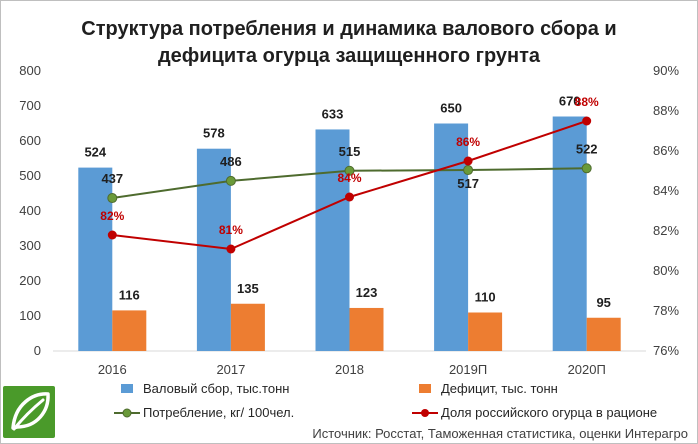 This screenshot has width=698, height=444. What do you see at coordinates (214, 133) in the screenshot?
I see `data-label-harvest: 578` at bounding box center [214, 133].